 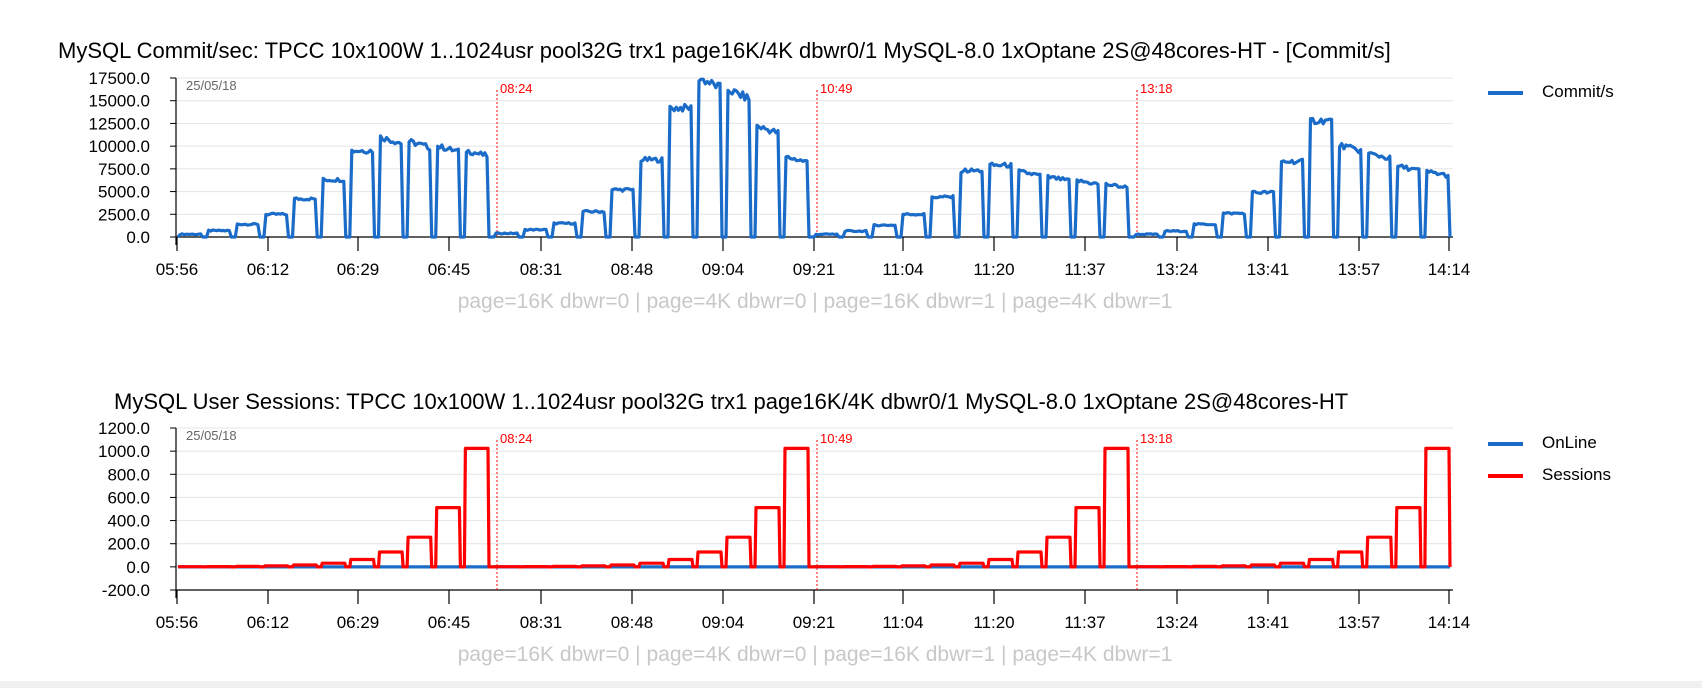 What do you see at coordinates (124, 169) in the screenshot?
I see `y-tick-label: 7500.0` at bounding box center [124, 169].